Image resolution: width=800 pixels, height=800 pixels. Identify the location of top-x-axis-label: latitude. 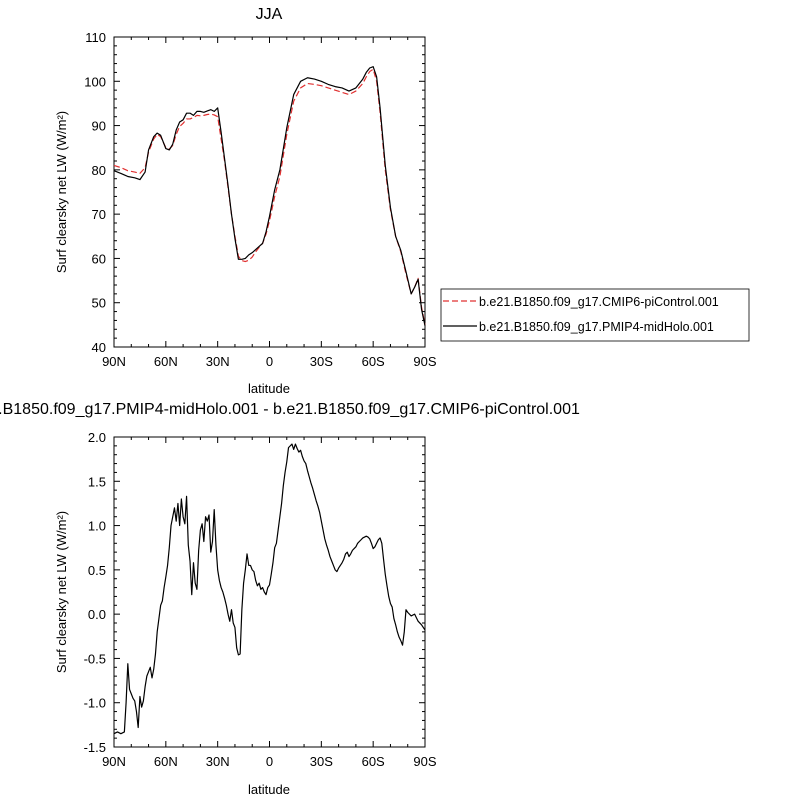
(269, 388).